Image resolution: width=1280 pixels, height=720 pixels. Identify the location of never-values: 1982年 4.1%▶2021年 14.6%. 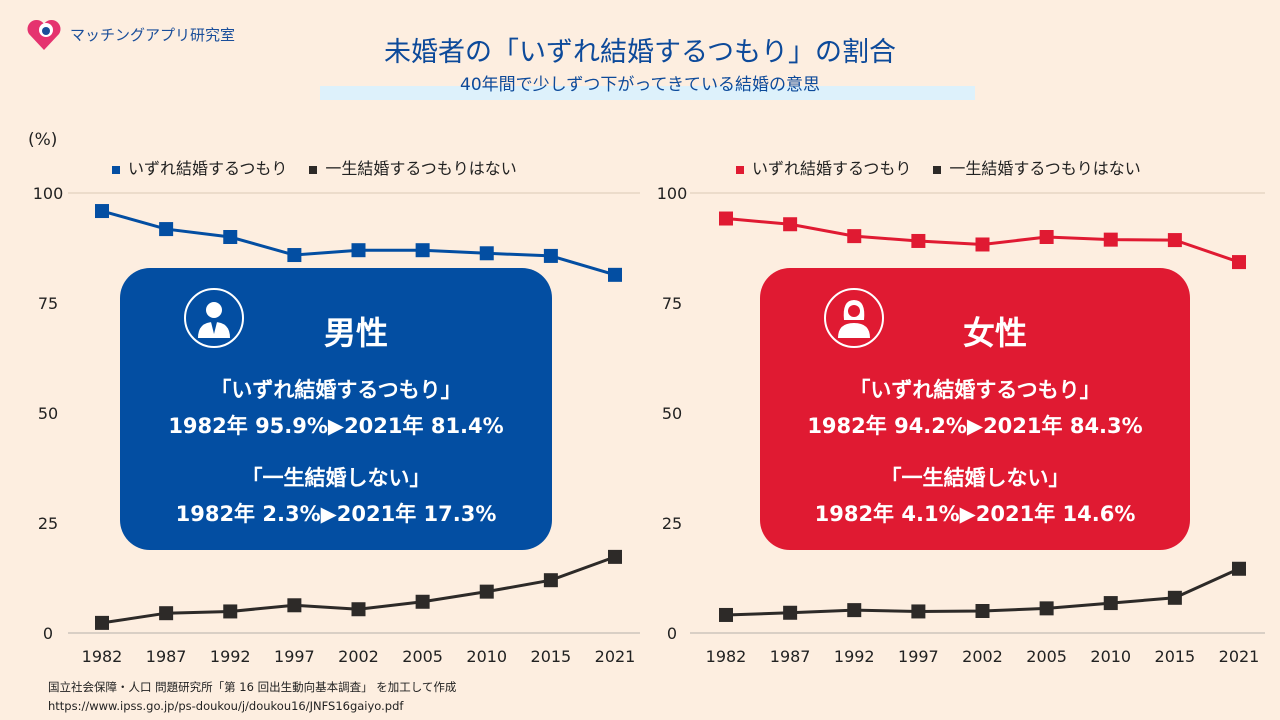
(975, 514).